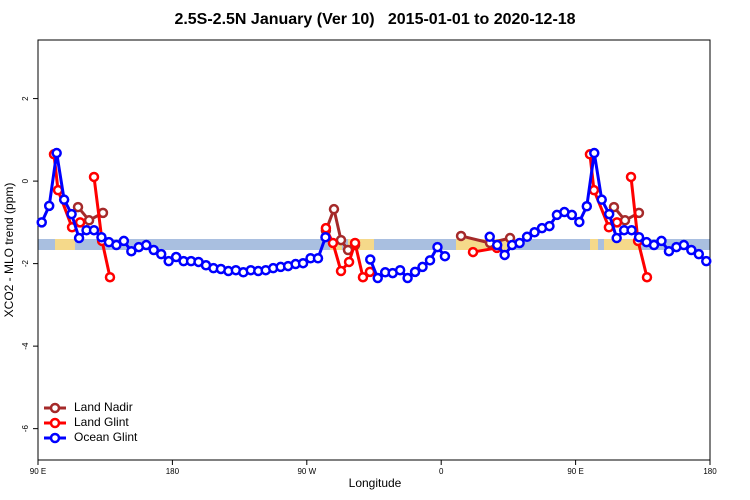 This screenshot has width=750, height=500. I want to click on y-axis-label: XCO2 - MLO trend (ppm), so click(9, 250).